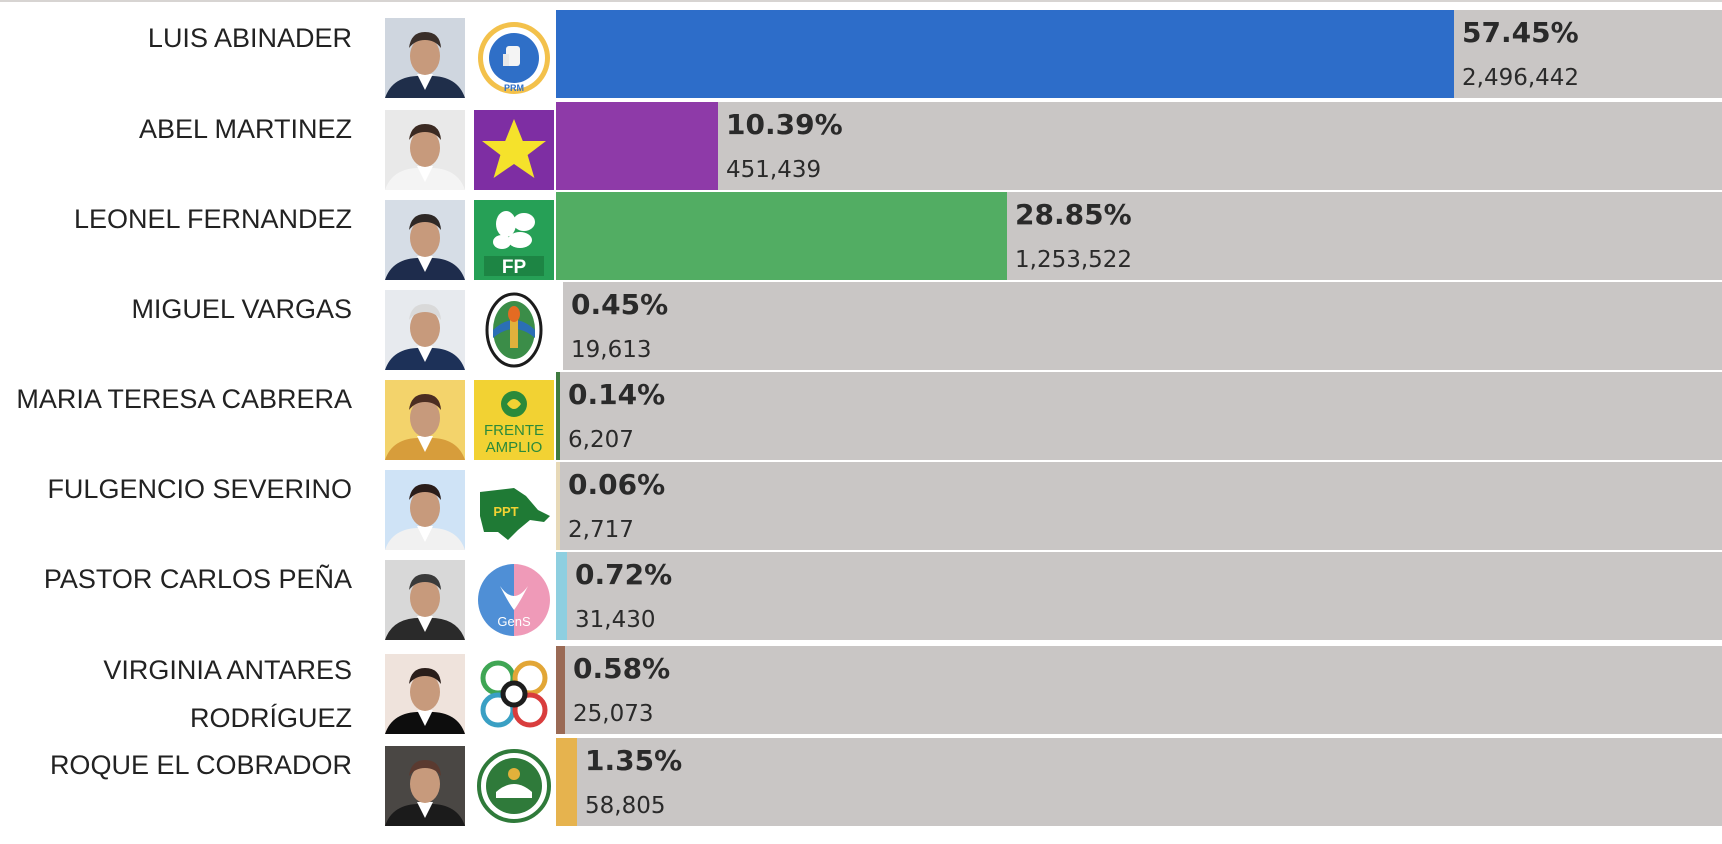 The image size is (1722, 844). What do you see at coordinates (514, 267) in the screenshot?
I see `svg-text: FP` at bounding box center [514, 267].